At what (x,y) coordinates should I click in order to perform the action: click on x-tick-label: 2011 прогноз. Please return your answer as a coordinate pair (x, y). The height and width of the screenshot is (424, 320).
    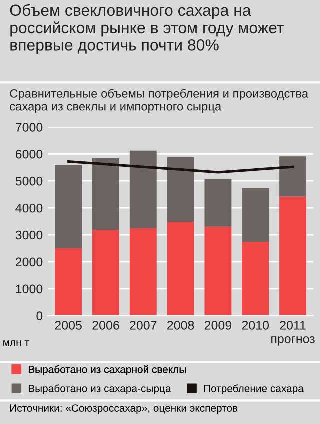
    Looking at the image, I should click on (293, 333).